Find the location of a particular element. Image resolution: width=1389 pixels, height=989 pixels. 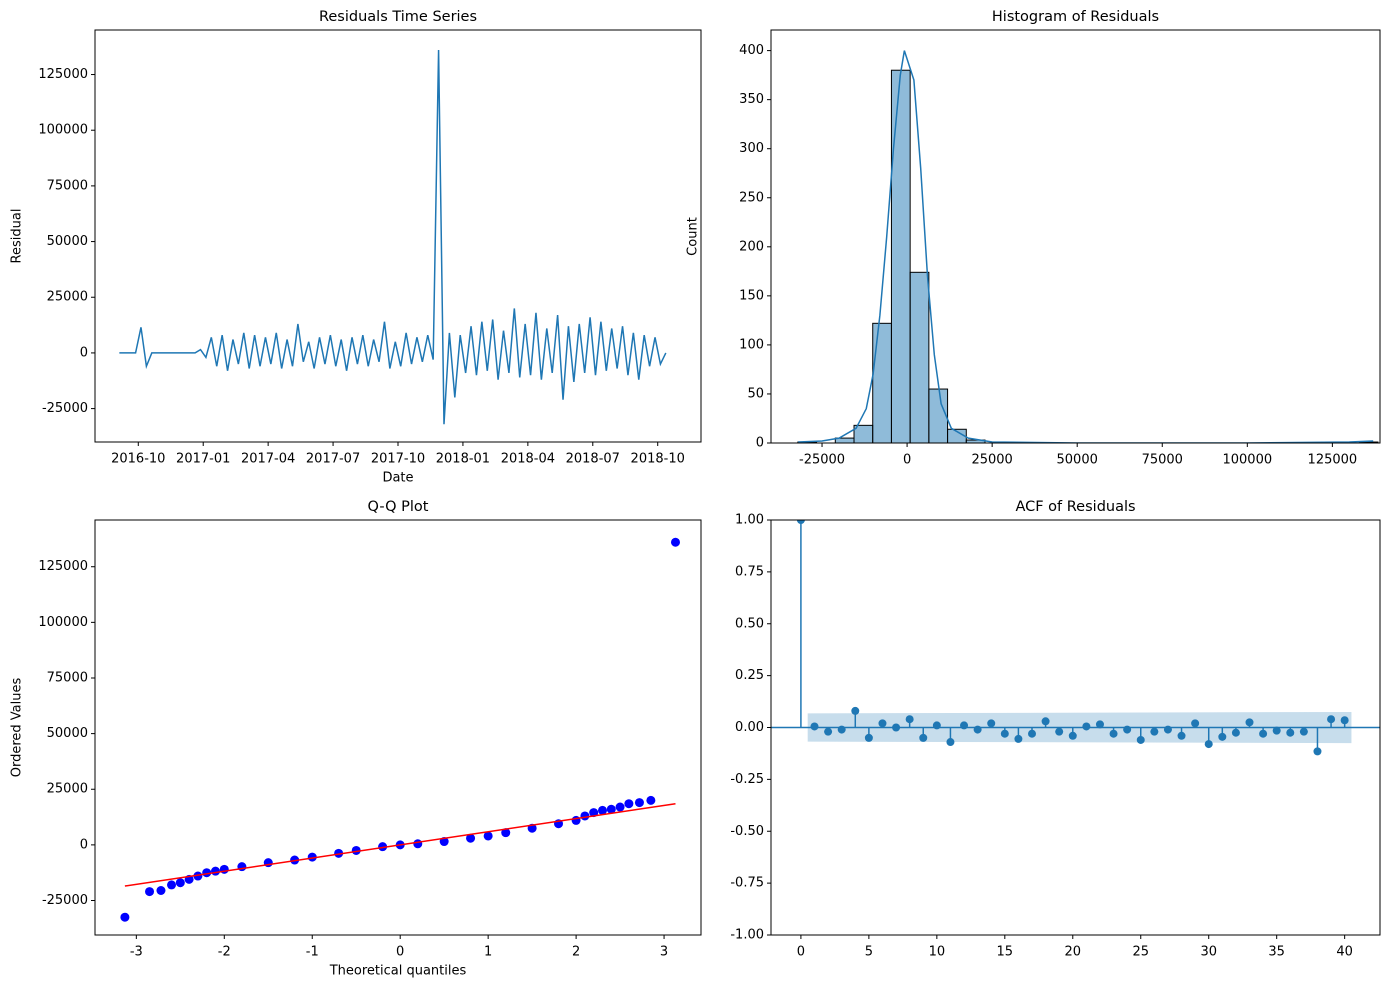

y-tick-label: 400 is located at coordinates (751, 50).